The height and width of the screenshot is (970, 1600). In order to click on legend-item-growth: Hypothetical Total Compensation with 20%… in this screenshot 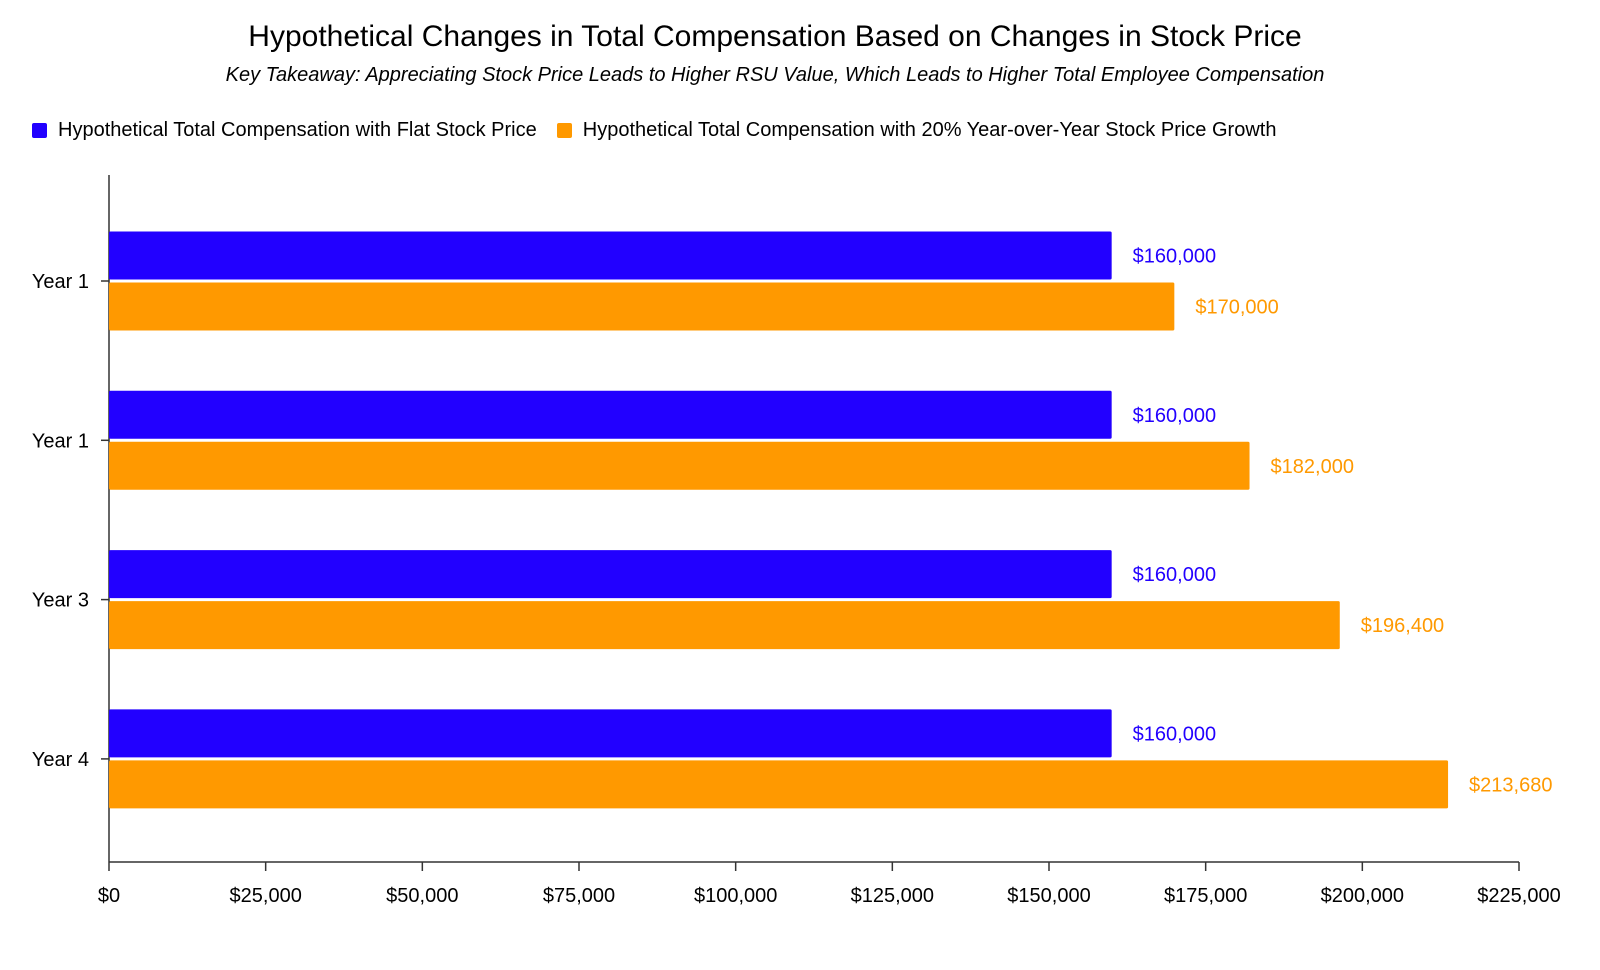, I will do `click(916, 130)`.